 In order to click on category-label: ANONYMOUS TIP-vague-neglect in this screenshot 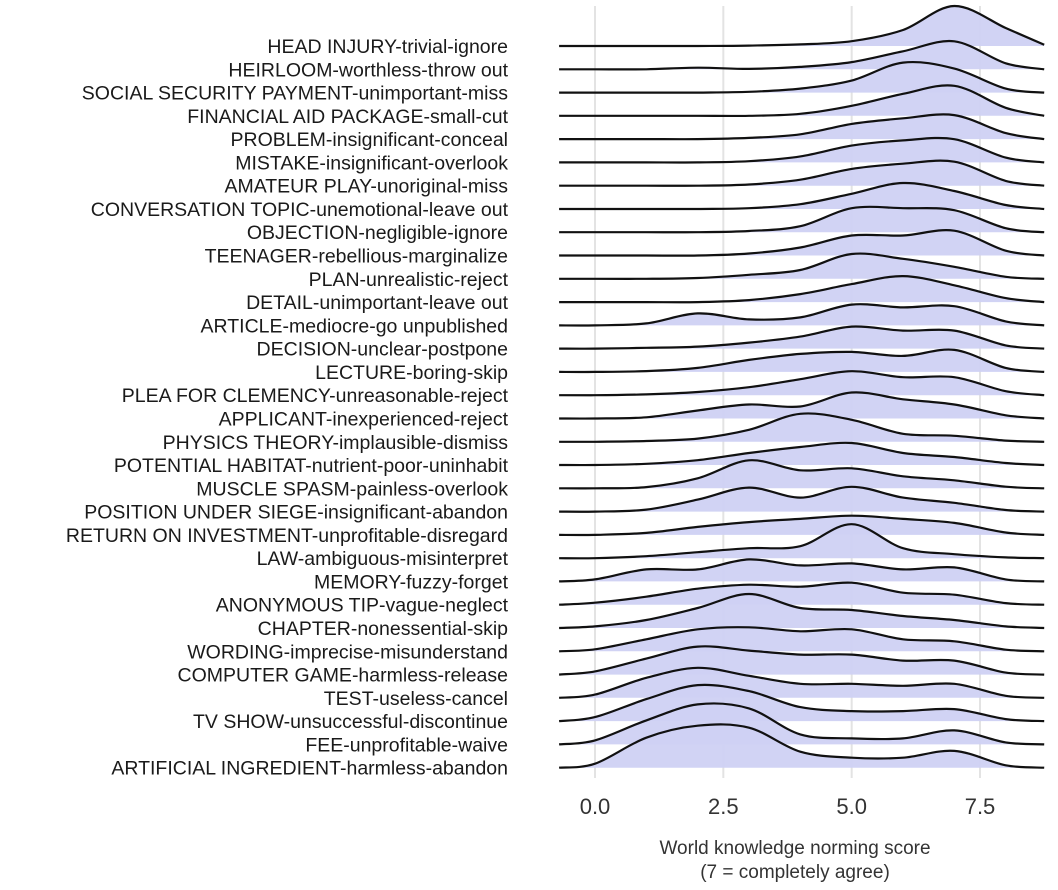, I will do `click(362, 606)`.